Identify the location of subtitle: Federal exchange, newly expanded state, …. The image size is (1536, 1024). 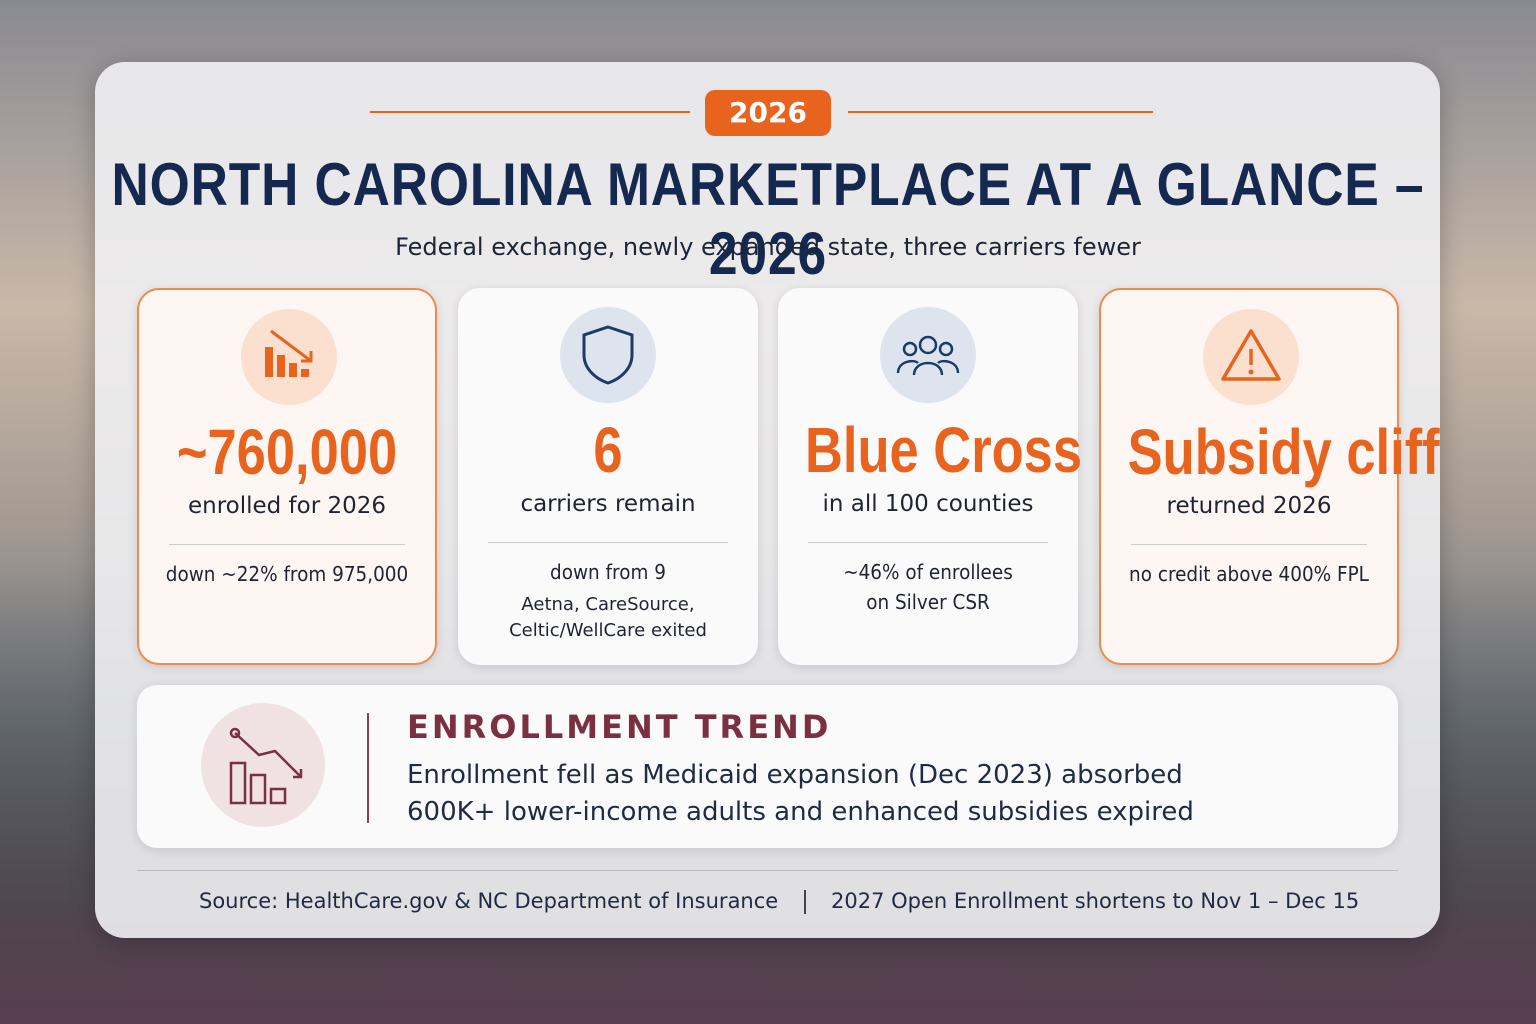
(768, 247).